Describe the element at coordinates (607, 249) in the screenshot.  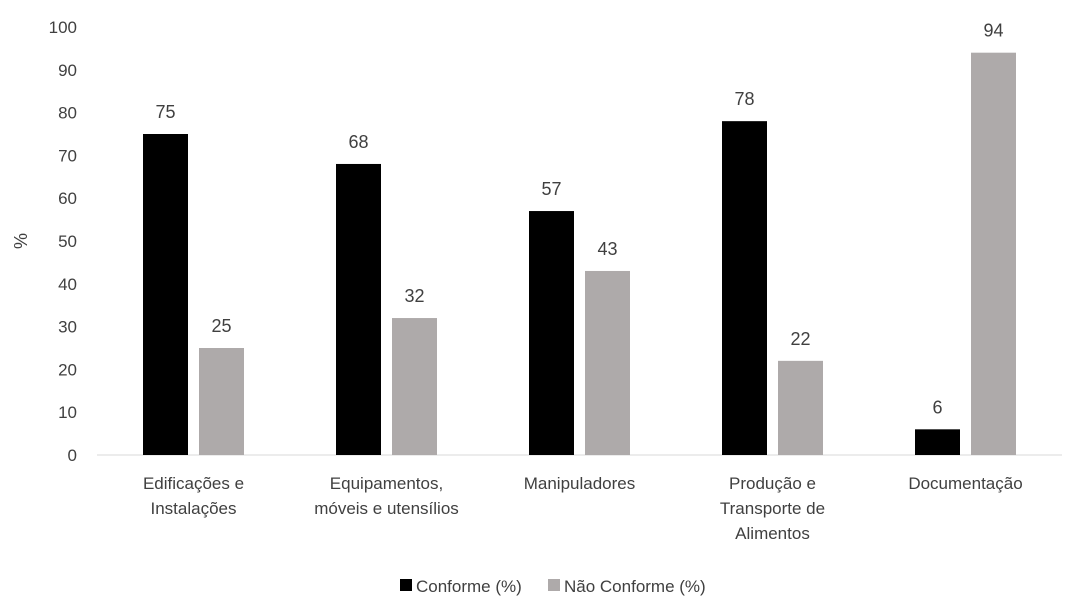
I see `data-label: 43` at that location.